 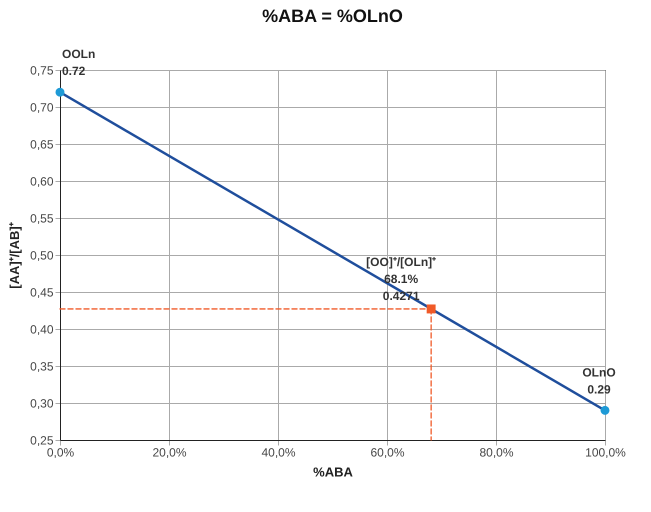 I want to click on x-axis-title: %ABA, so click(x=333, y=472).